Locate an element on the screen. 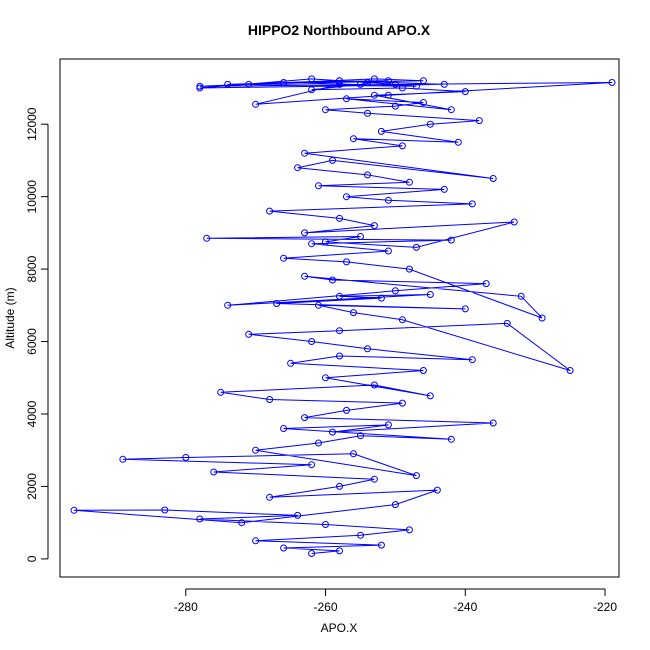 The width and height of the screenshot is (650, 650). y-tick-label: 12000 is located at coordinates (32, 124).